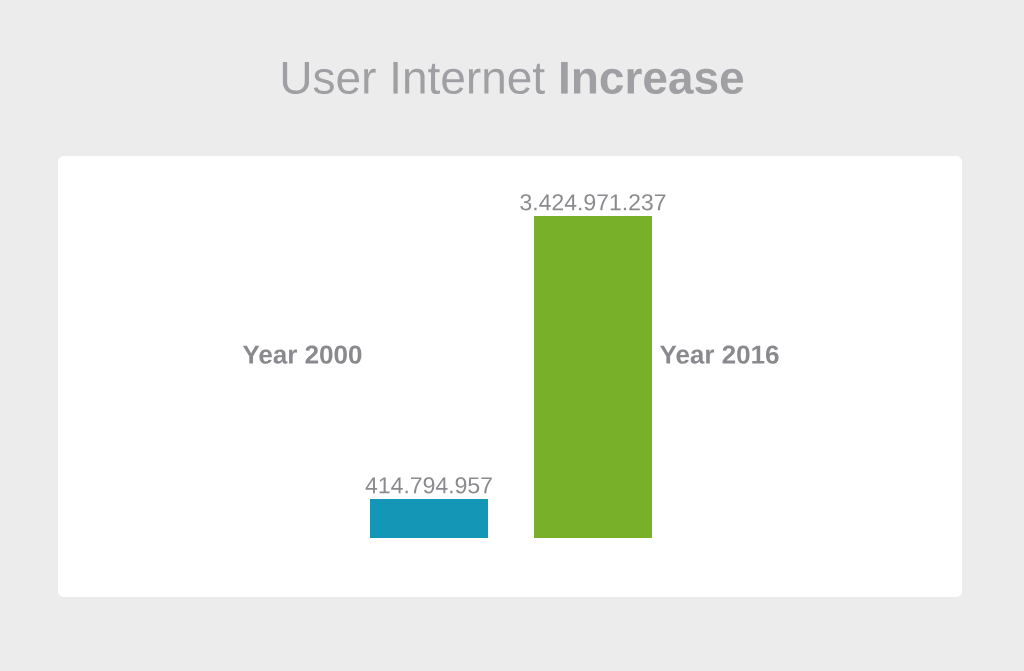 The image size is (1024, 671). What do you see at coordinates (302, 354) in the screenshot?
I see `x-tick-label: Year 2000` at bounding box center [302, 354].